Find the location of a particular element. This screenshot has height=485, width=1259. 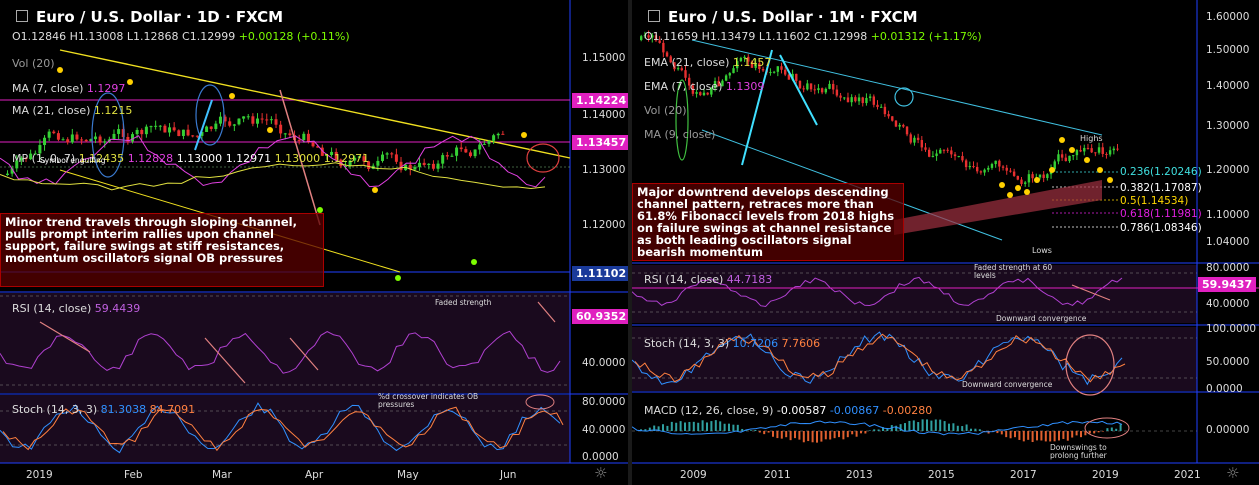

ma21-indicator: MA (21, close) 1.1215 is located at coordinates (72, 110).